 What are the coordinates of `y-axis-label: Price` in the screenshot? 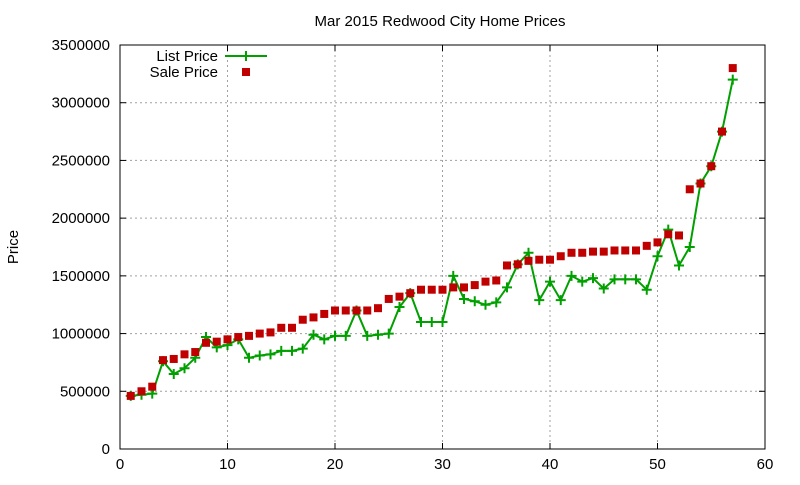 It's located at (13, 247).